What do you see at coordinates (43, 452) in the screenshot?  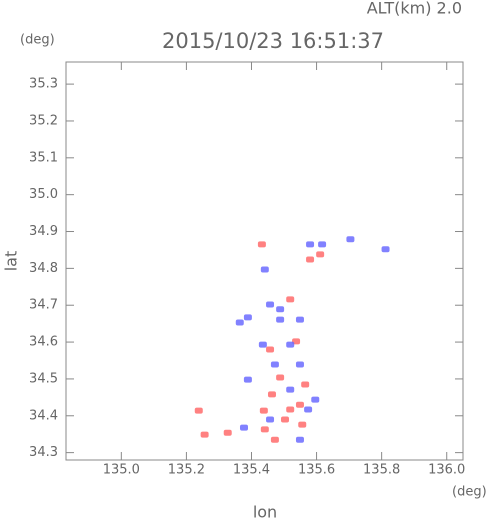 I see `y-tick-label: 34.3` at bounding box center [43, 452].